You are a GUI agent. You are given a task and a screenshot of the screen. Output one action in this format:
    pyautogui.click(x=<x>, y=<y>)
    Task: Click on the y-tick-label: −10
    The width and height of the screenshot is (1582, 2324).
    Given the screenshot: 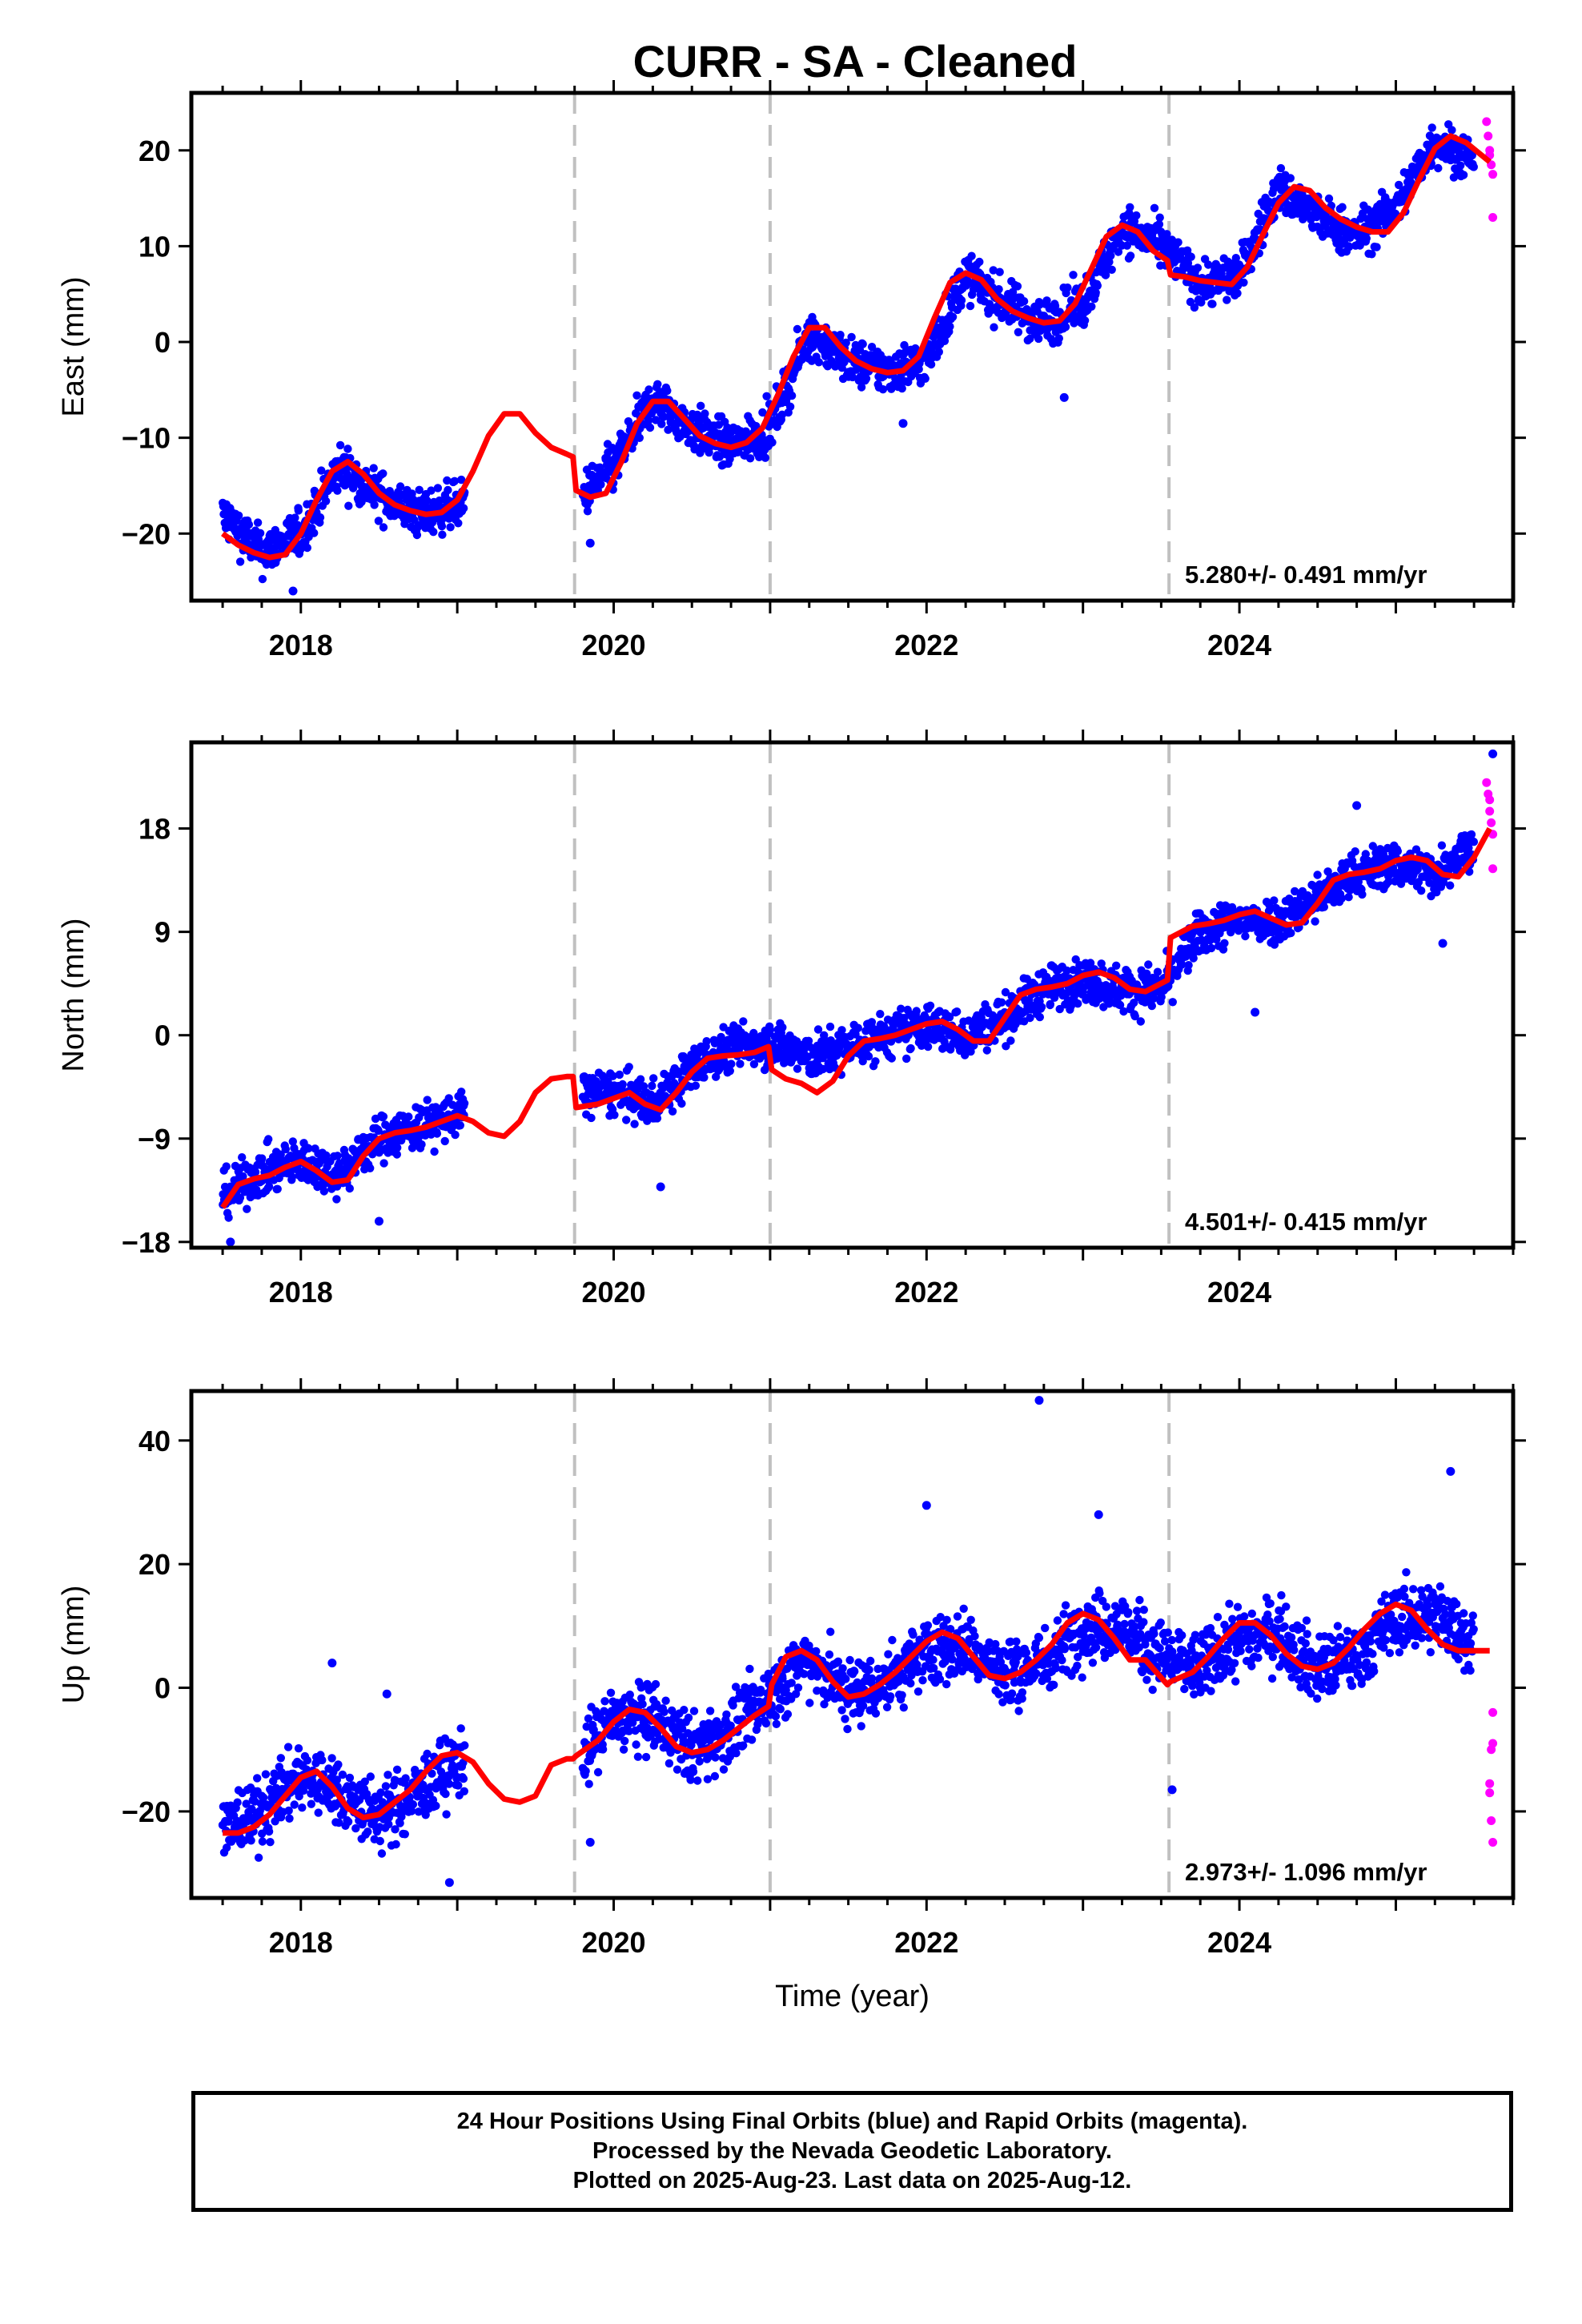 What is the action you would take?
    pyautogui.click(x=146, y=438)
    